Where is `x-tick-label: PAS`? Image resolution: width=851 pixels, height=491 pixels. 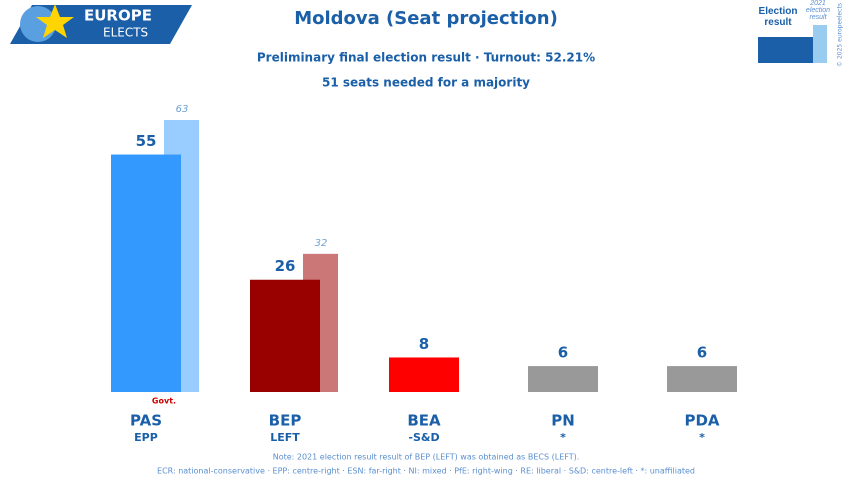 x-tick-label: PAS is located at coordinates (146, 421).